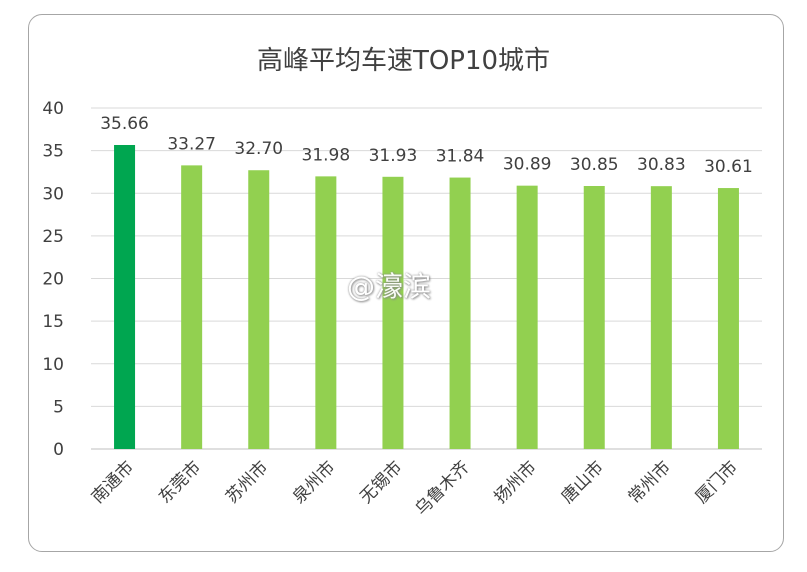 The width and height of the screenshot is (807, 572). Describe the element at coordinates (661, 165) in the screenshot. I see `data-label: 30.83` at that location.